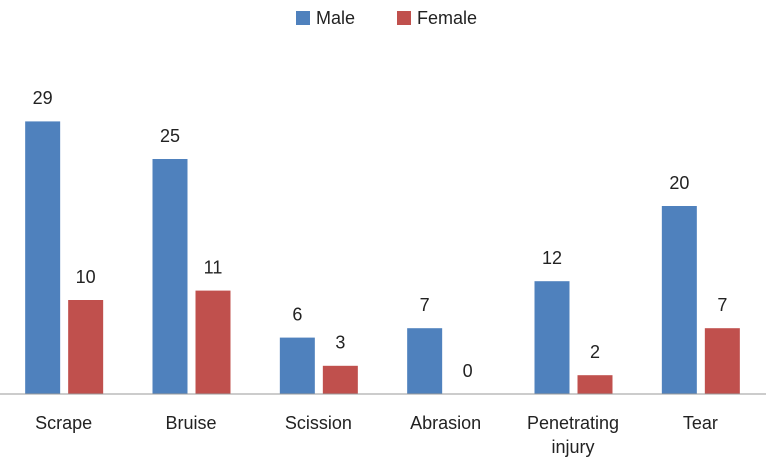 This screenshot has width=766, height=464. I want to click on value-label: 6, so click(297, 314).